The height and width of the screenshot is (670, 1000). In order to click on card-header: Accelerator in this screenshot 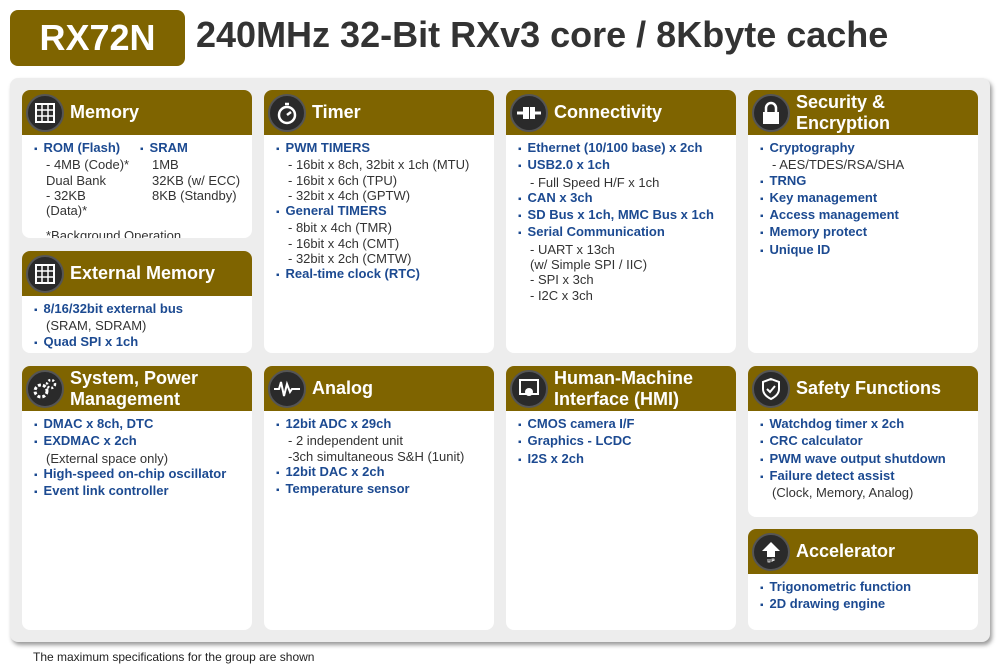, I will do `click(863, 551)`.